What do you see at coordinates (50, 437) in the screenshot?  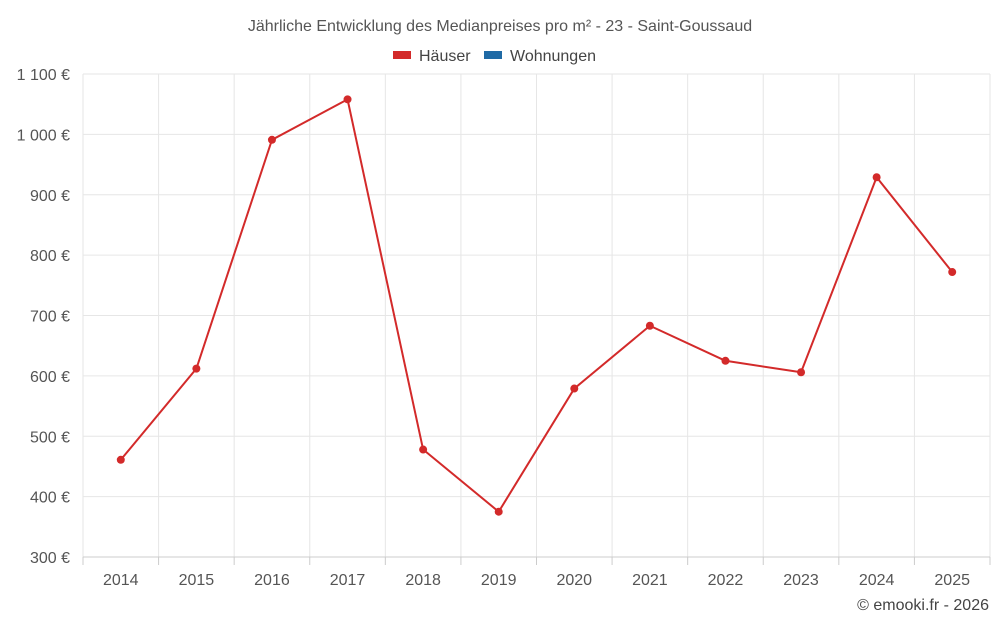 I see `y-tick-label: 500 €` at bounding box center [50, 437].